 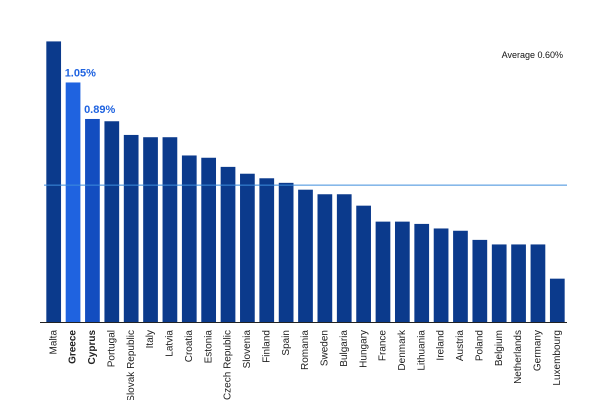 What do you see at coordinates (460, 276) in the screenshot?
I see `bar-austria` at bounding box center [460, 276].